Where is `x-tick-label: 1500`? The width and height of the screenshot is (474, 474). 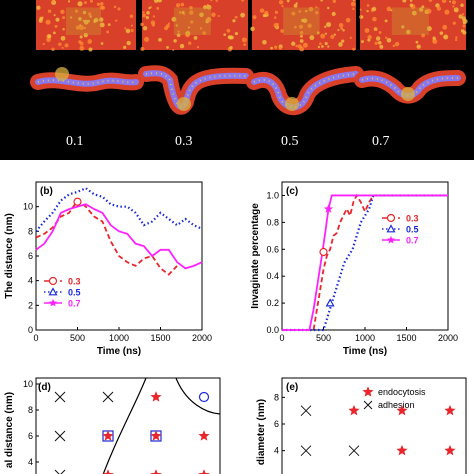 x-tick-label: 1500 is located at coordinates (406, 338).